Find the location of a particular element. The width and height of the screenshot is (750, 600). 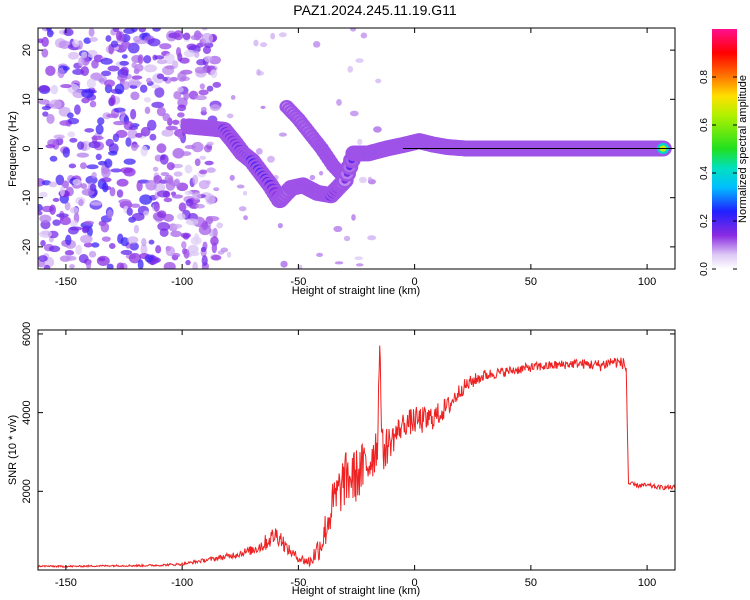

y-tick-label: 20 is located at coordinates (27, 50).